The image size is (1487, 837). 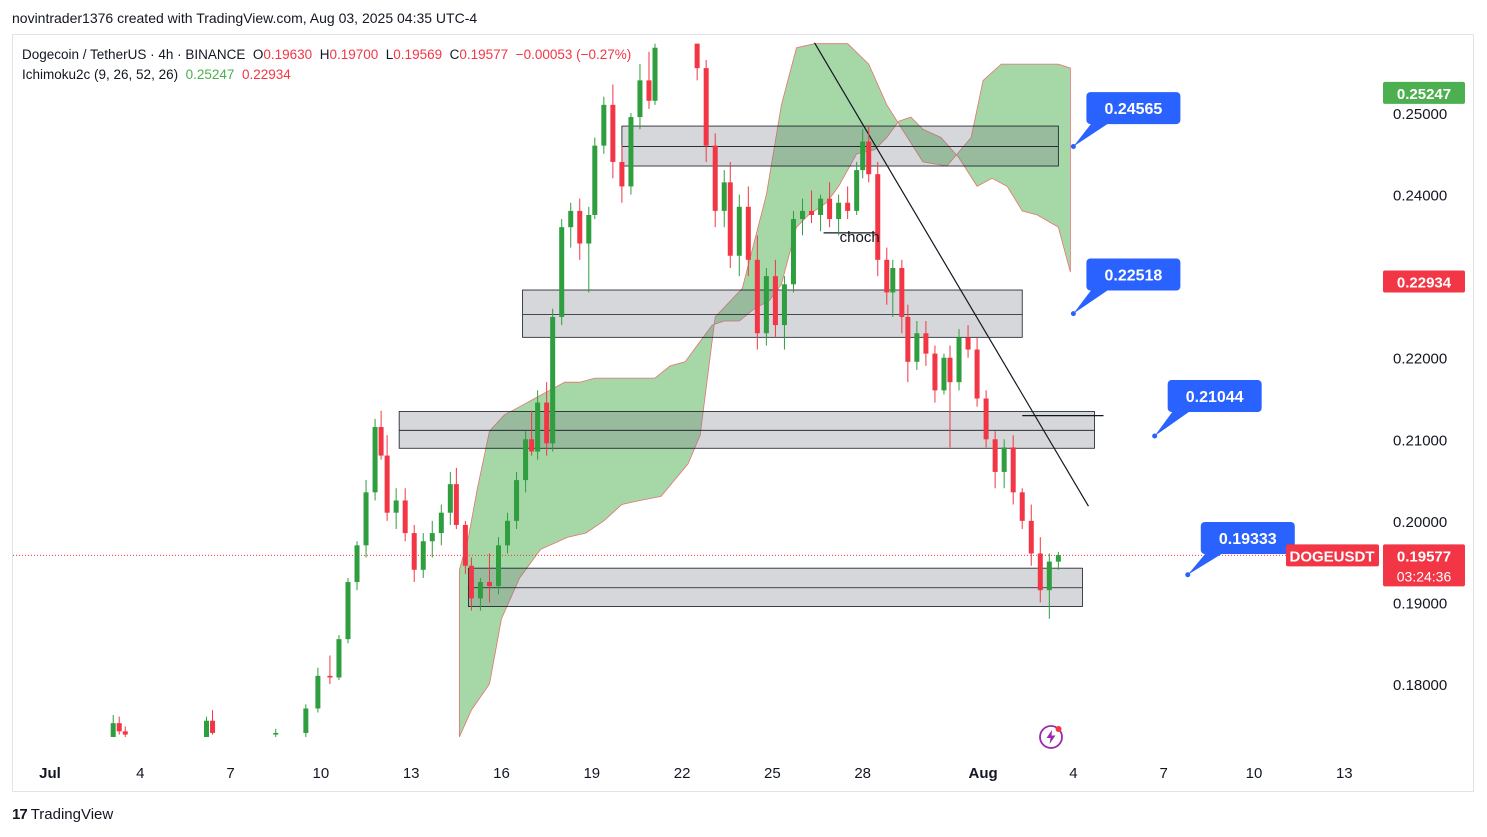 I want to click on price-tick-label: 0.24000, so click(x=1420, y=196).